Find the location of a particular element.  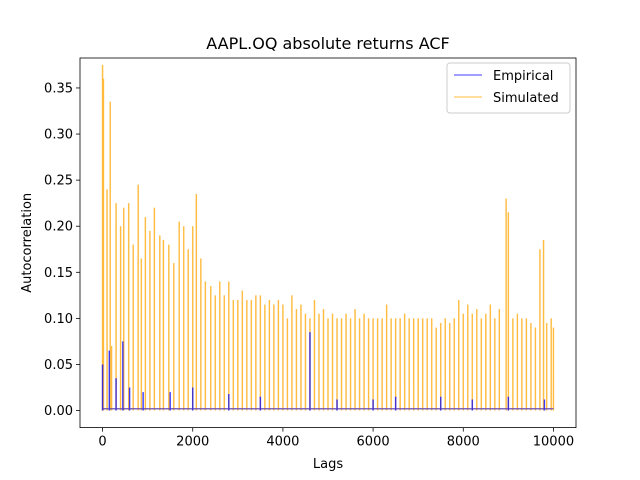

y-tick-label-0: 0.00 is located at coordinates (58, 411).